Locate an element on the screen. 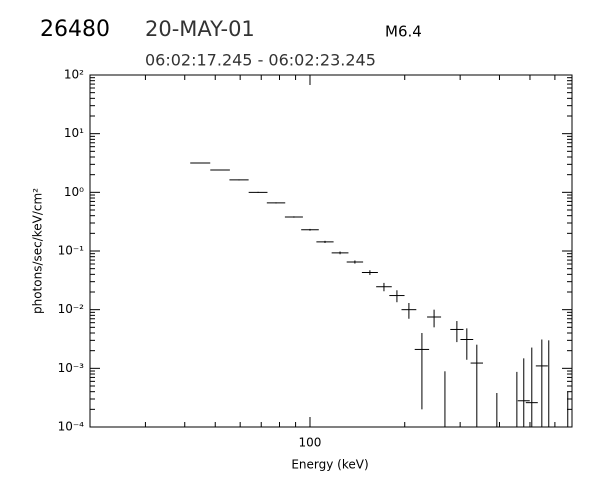  header-id: 26480 is located at coordinates (75, 29).